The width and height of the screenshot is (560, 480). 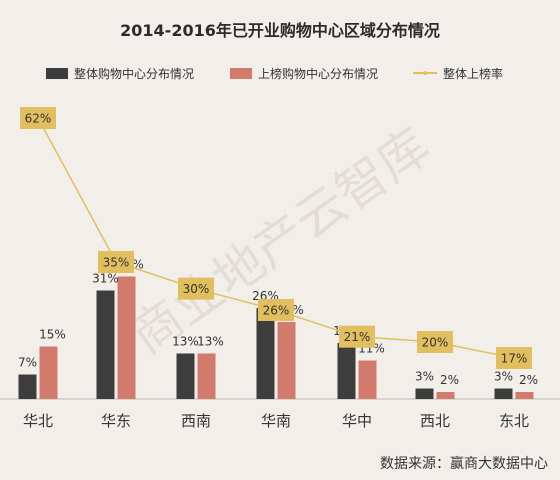 What do you see at coordinates (210, 342) in the screenshot?
I see `bar-ranked-label-2: 13%` at bounding box center [210, 342].